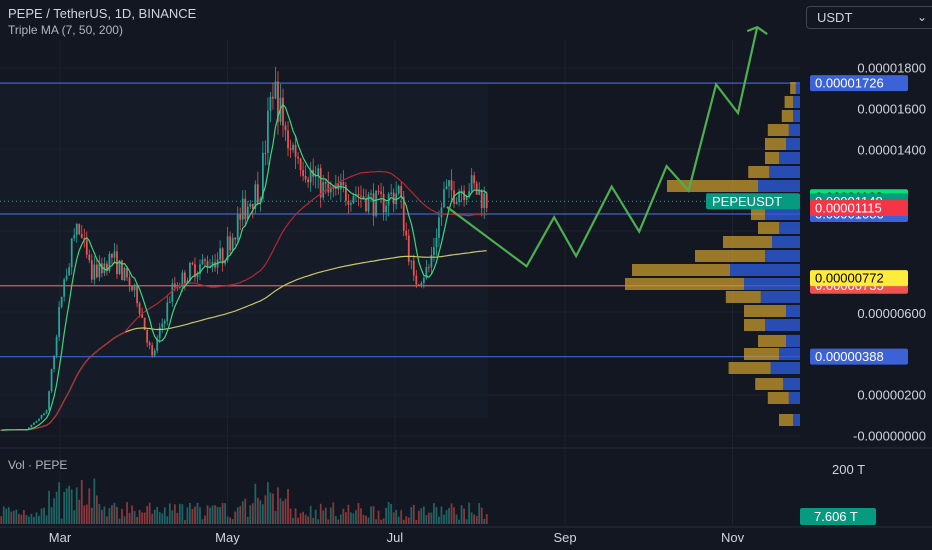 The image size is (932, 550). I want to click on last-volume-badge, so click(838, 516).